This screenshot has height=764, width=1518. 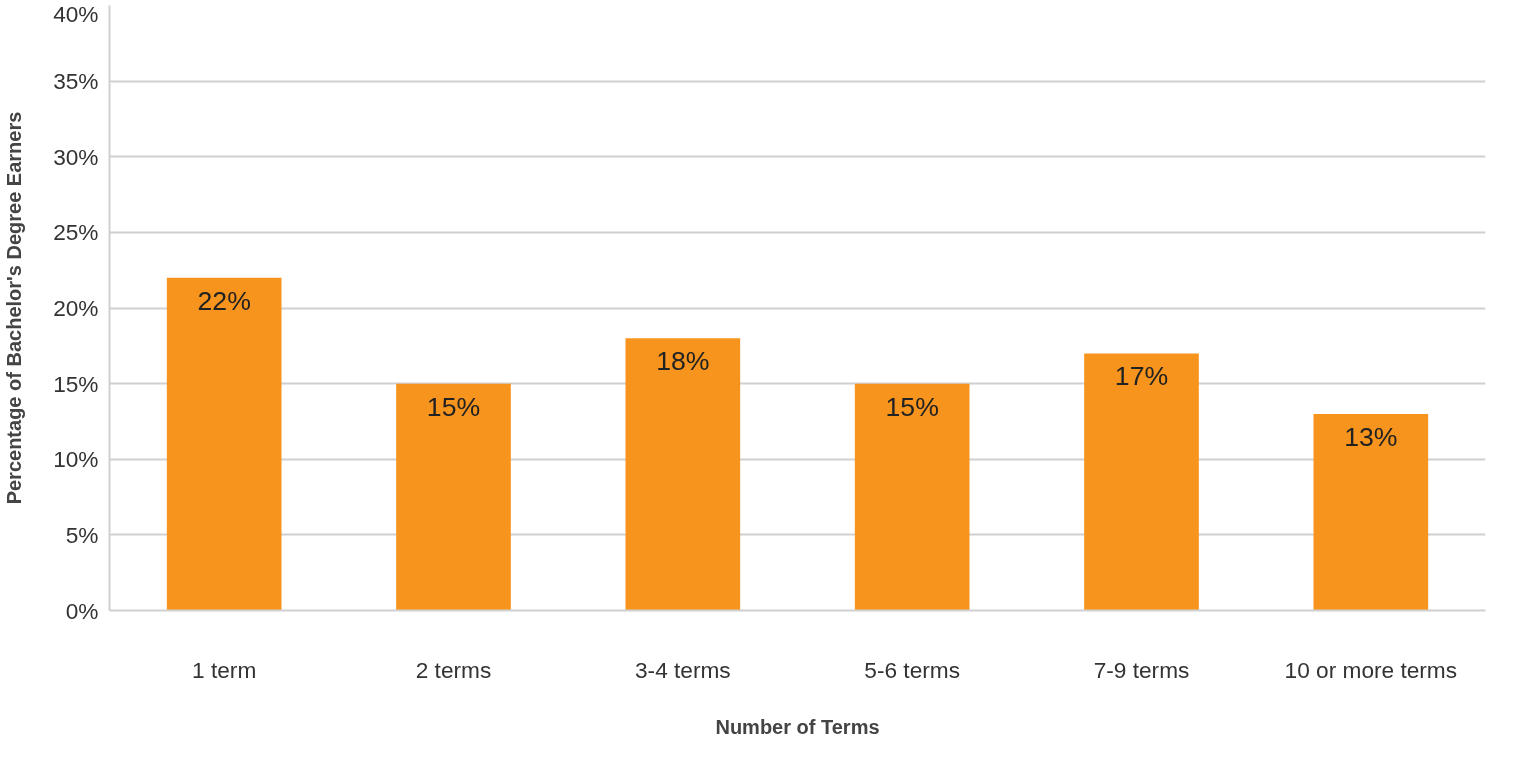 I want to click on data-label: 22%, so click(x=224, y=300).